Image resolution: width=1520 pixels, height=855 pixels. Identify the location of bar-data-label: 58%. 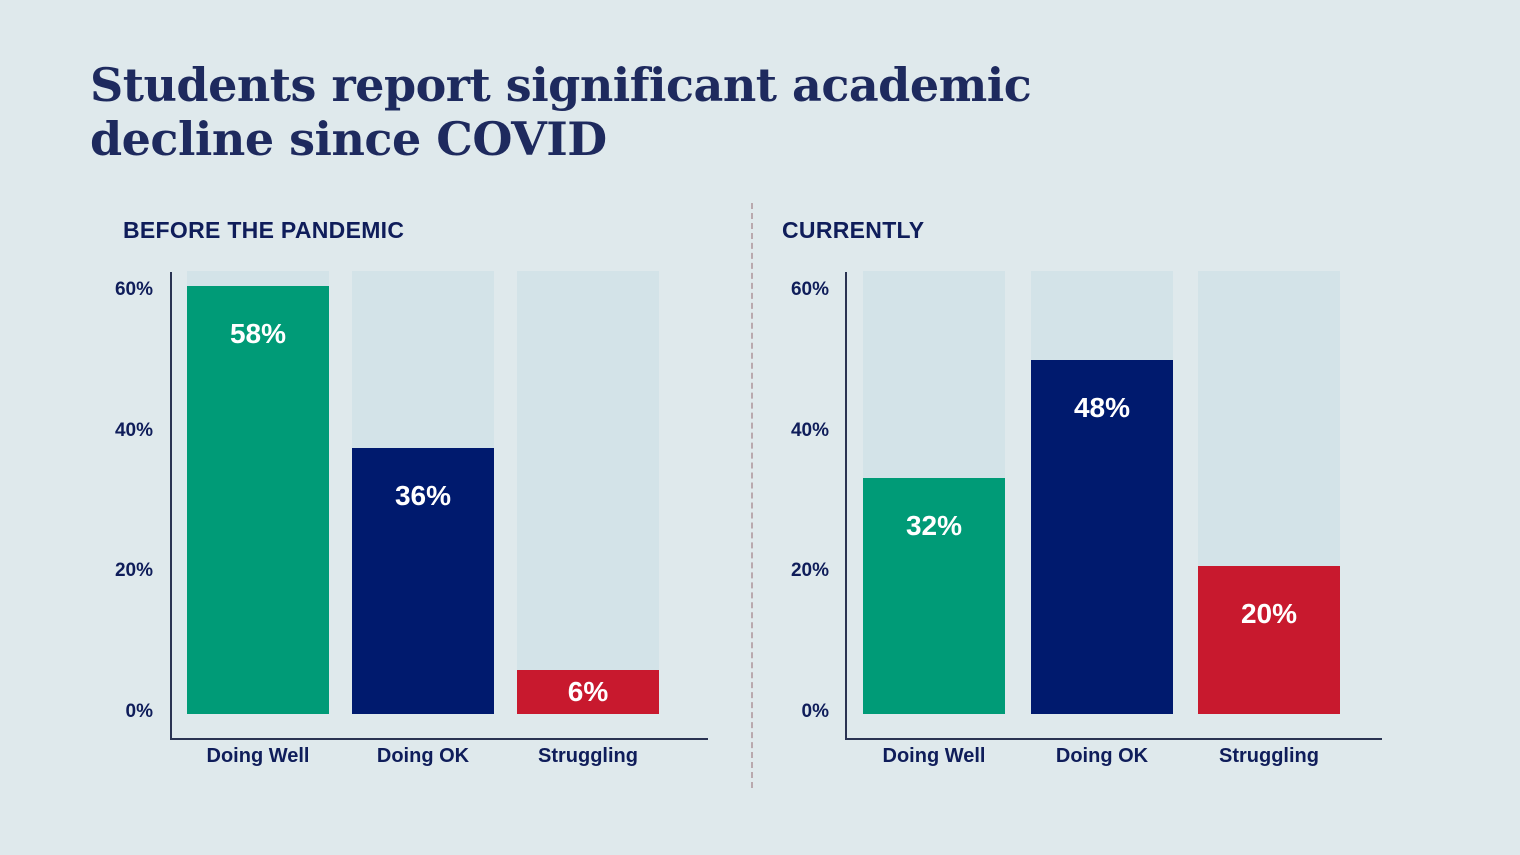
(258, 333).